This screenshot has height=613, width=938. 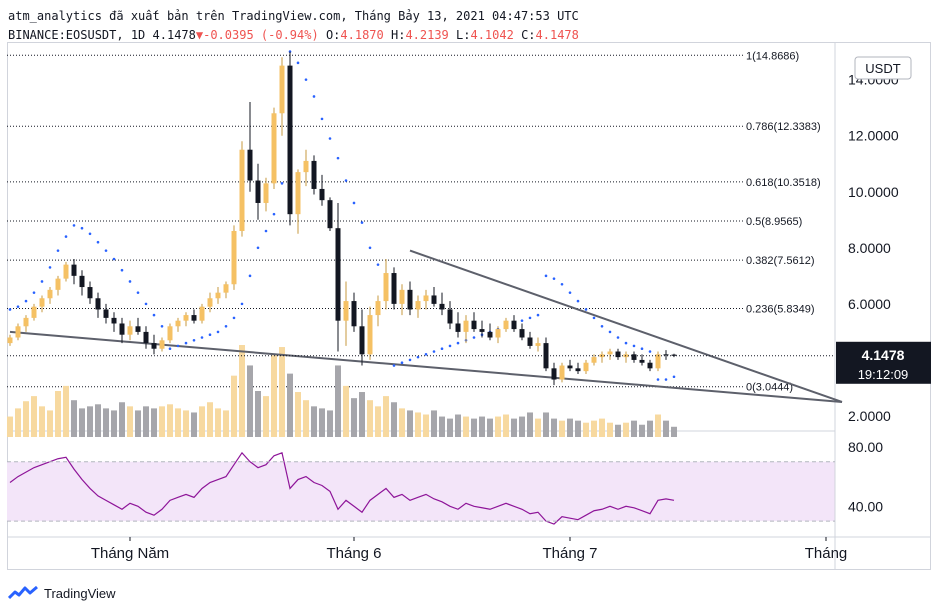 What do you see at coordinates (883, 68) in the screenshot?
I see `currency-badge: USDT` at bounding box center [883, 68].